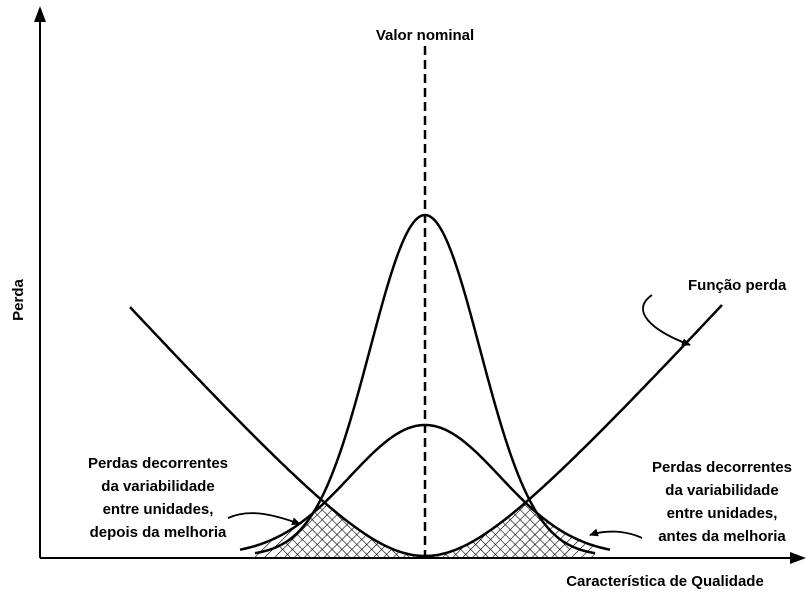 The width and height of the screenshot is (811, 592). What do you see at coordinates (157, 486) in the screenshot?
I see `left-note-line: da variabilidade` at bounding box center [157, 486].